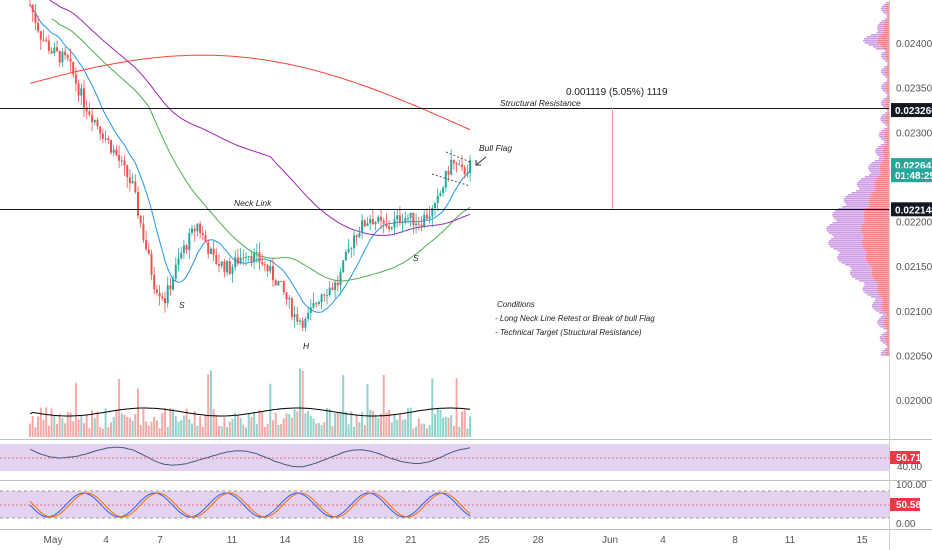 The width and height of the screenshot is (932, 550). I want to click on conditions-title: Conditions, so click(516, 304).